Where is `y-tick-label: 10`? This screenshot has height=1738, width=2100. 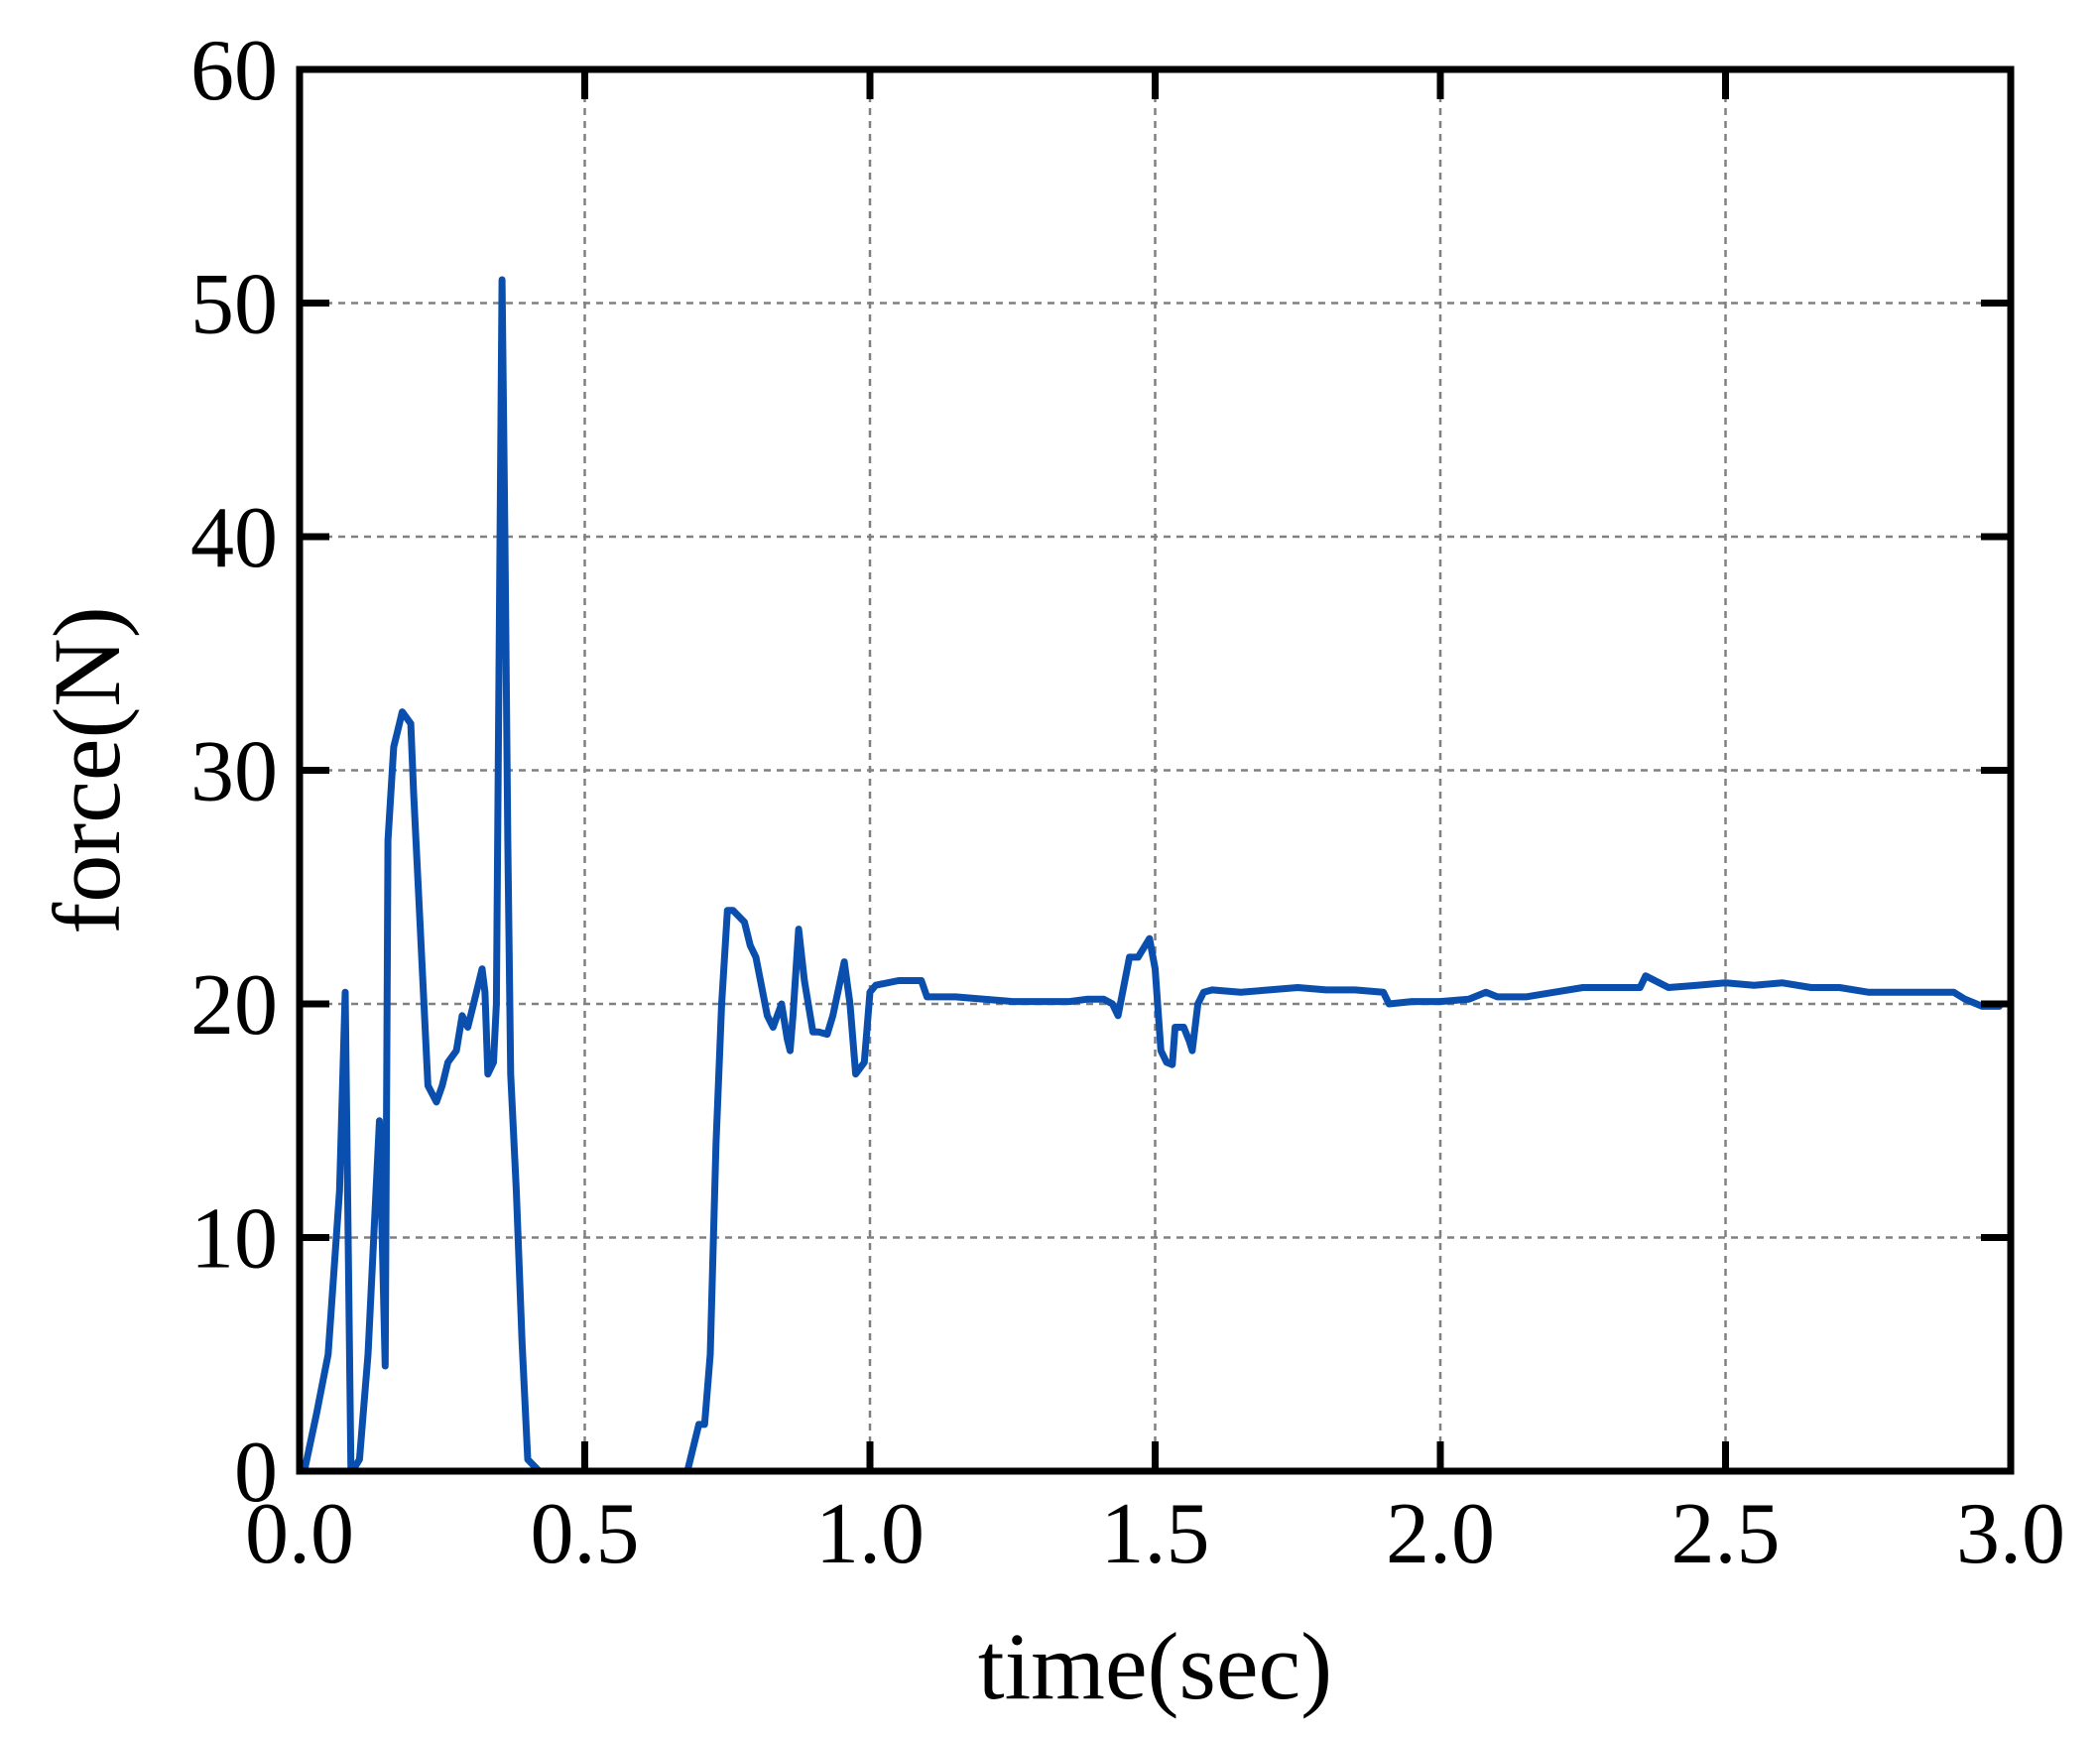
y-tick-label: 10 is located at coordinates (234, 1240).